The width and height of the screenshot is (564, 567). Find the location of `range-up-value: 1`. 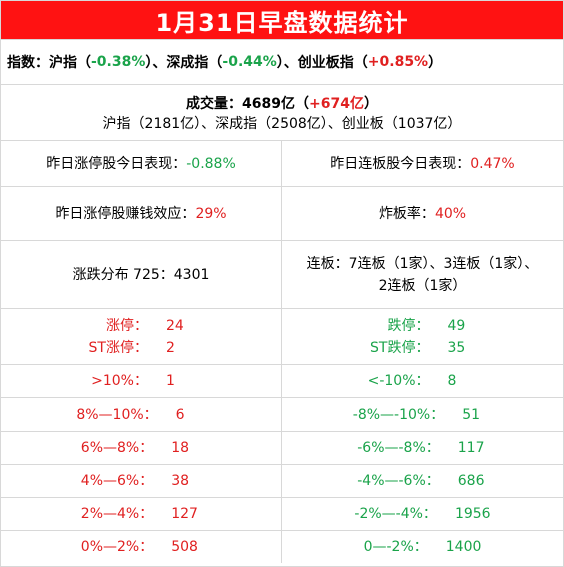

range-up-value: 1 is located at coordinates (170, 381).